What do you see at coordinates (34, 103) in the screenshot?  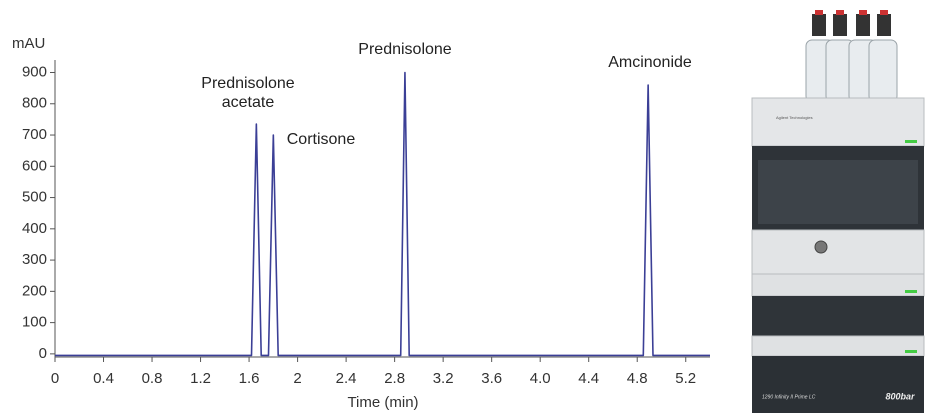 I see `y-tick-label: 800` at bounding box center [34, 103].